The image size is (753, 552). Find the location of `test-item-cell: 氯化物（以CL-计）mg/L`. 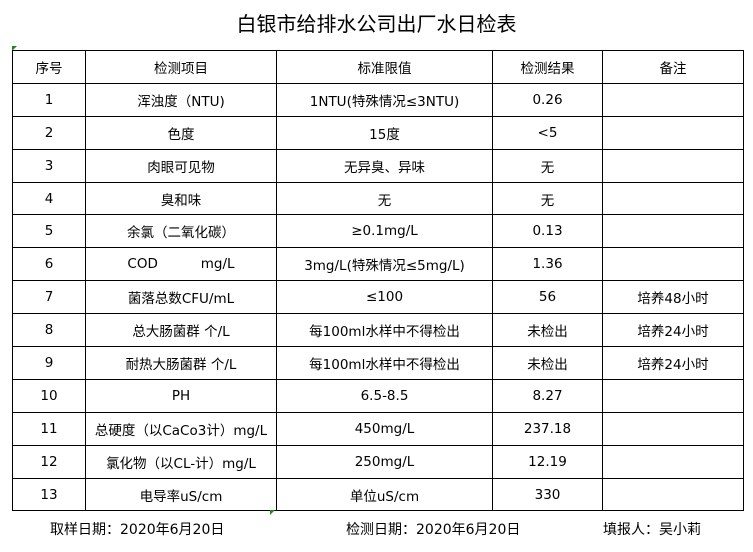

test-item-cell: 氯化物（以CL-计）mg/L is located at coordinates (181, 461).